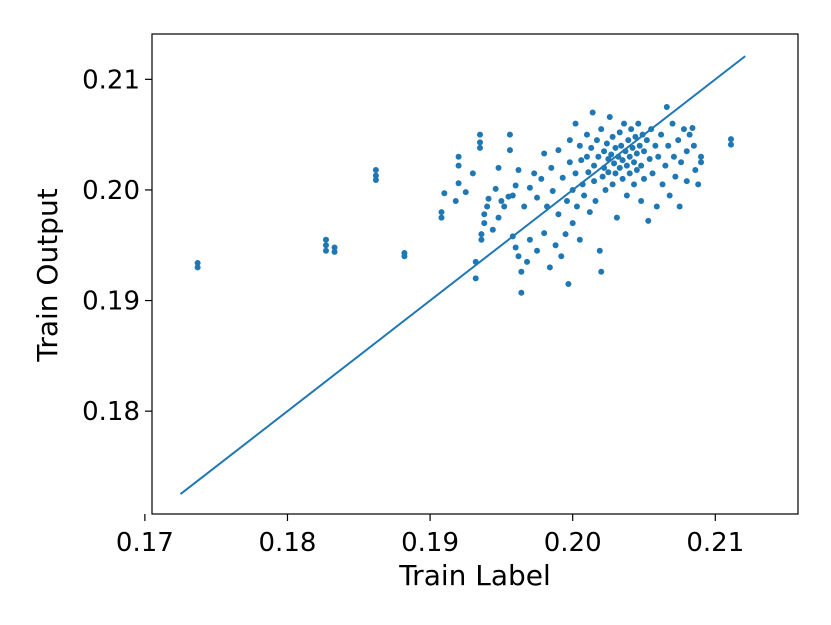 This screenshot has height=625, width=831. What do you see at coordinates (288, 543) in the screenshot?
I see `x-tick-label: 0.18` at bounding box center [288, 543].